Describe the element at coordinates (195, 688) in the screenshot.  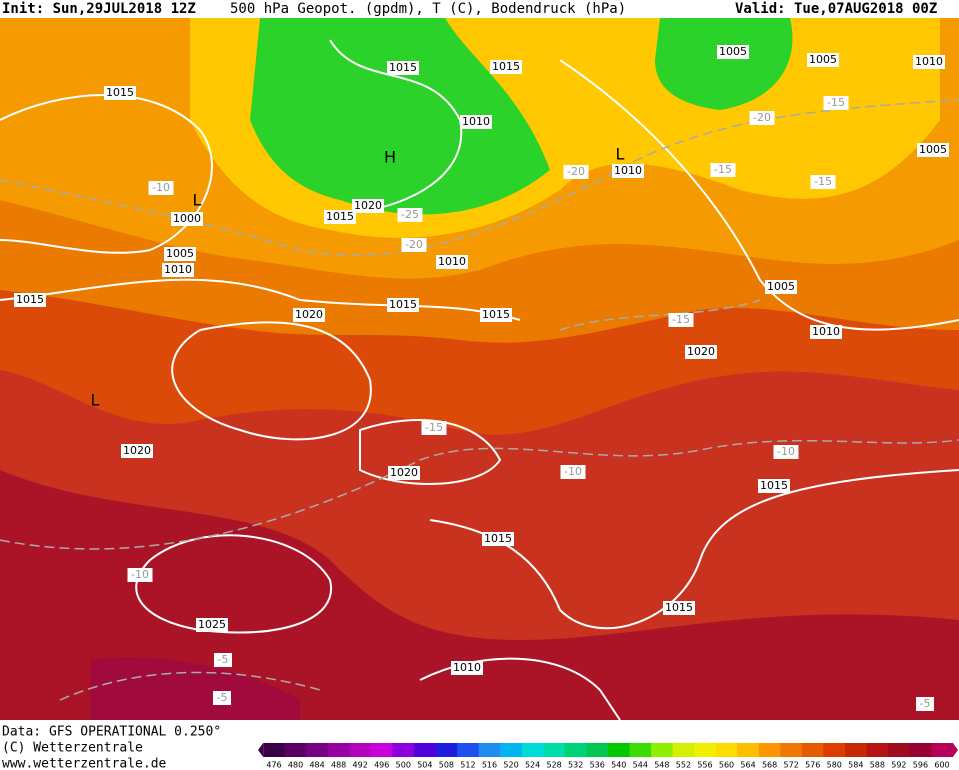
I see `purple-red-patch` at that location.